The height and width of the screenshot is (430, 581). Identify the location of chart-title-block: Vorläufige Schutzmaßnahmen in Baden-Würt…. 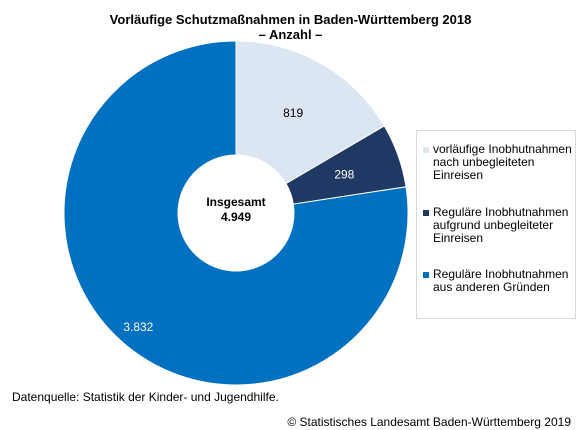
(290, 27).